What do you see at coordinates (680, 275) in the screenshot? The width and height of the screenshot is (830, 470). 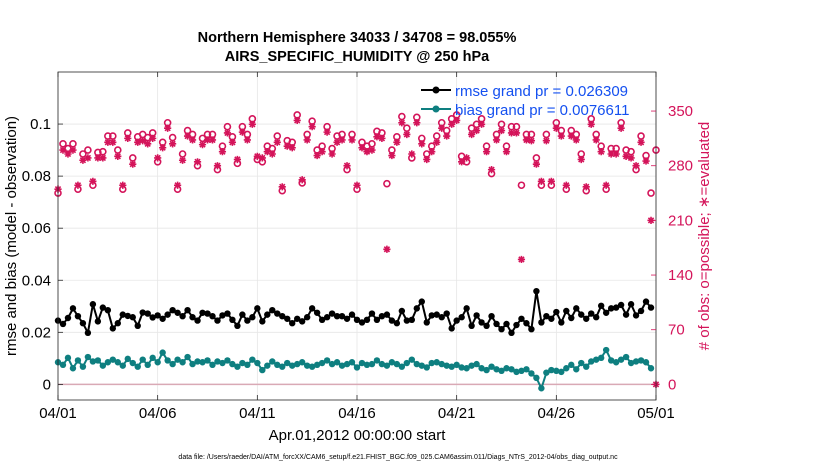 I see `y2-tick-label: 140` at bounding box center [680, 275].